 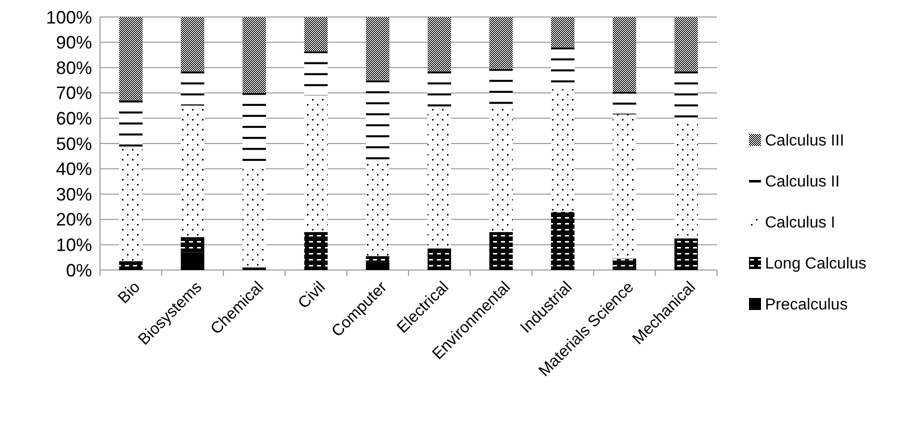 What do you see at coordinates (74, 42) in the screenshot?
I see `y-tick-label: 90%` at bounding box center [74, 42].